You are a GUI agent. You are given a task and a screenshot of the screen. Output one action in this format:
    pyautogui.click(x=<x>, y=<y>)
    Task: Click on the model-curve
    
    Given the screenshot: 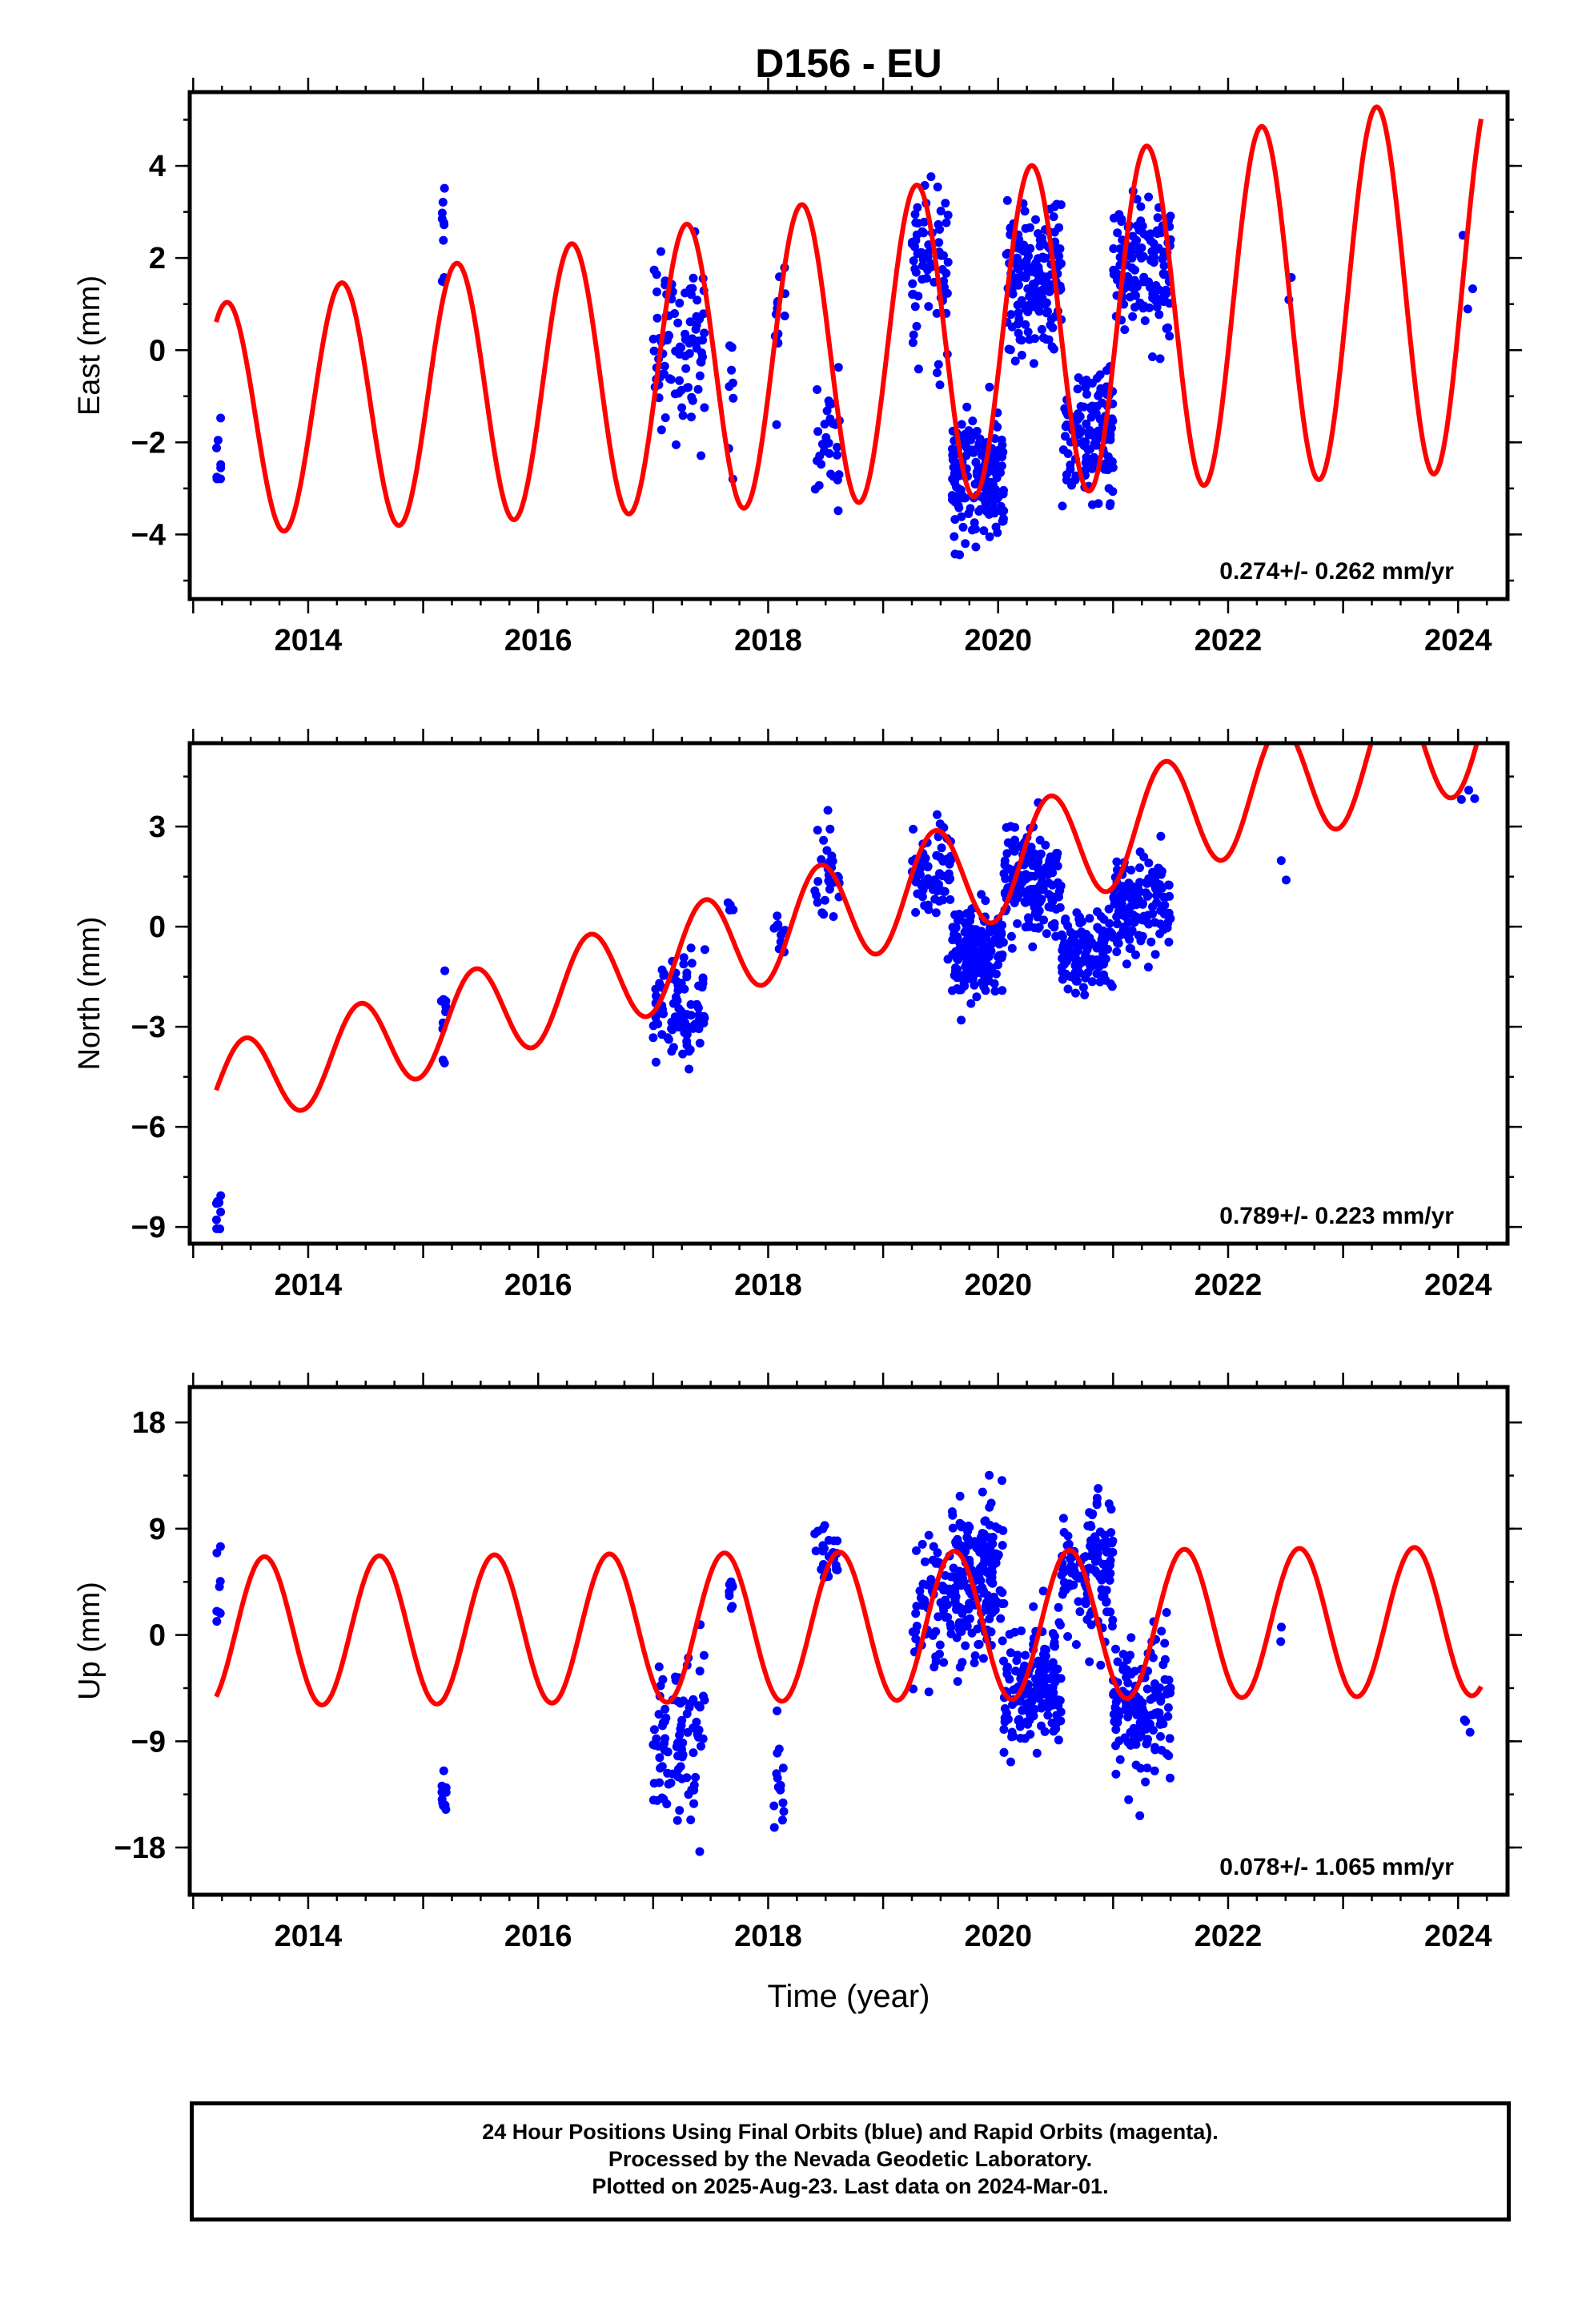 What is the action you would take?
    pyautogui.click(x=849, y=319)
    